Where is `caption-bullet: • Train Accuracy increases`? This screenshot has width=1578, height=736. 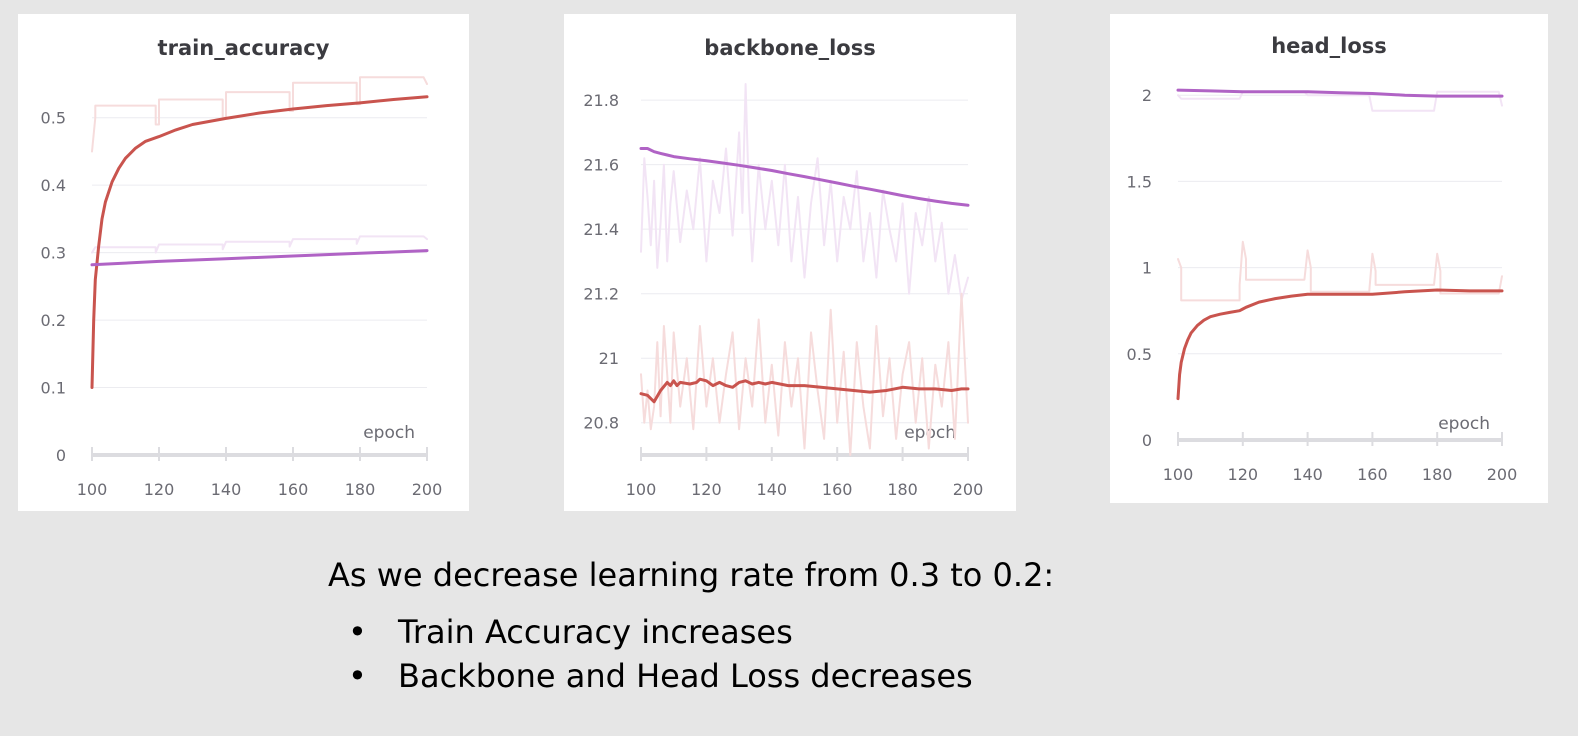 caption-bullet: • Train Accuracy increases is located at coordinates (778, 632).